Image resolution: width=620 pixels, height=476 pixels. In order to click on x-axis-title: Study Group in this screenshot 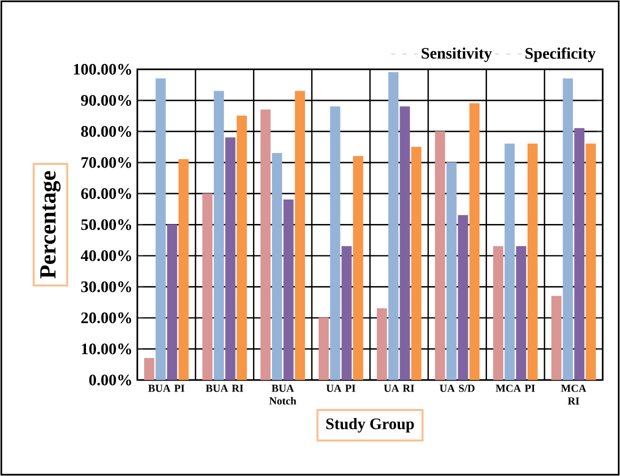, I will do `click(370, 425)`.